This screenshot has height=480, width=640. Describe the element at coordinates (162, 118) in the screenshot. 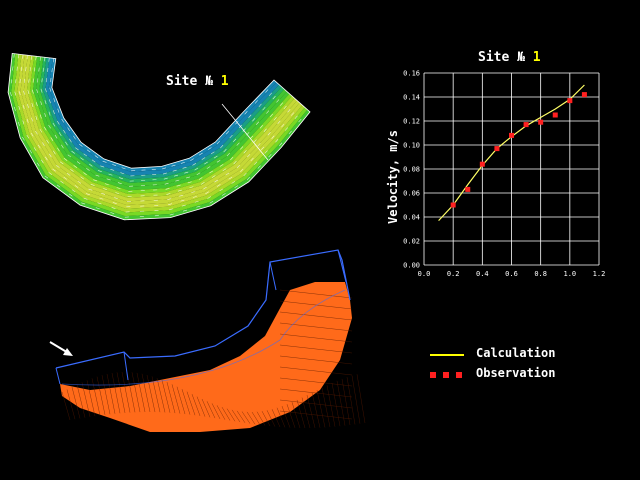

I see `field-band` at that location.